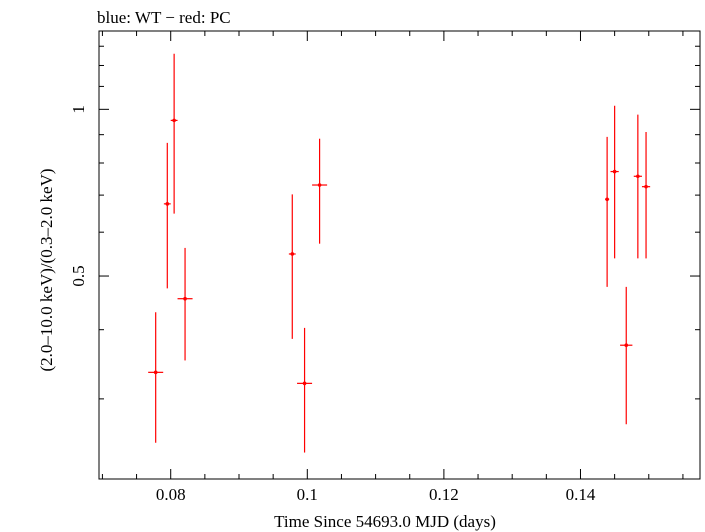  I want to click on y-axis-label: (2.0–10.0 keV)/(0.3–2.0 keV), so click(46, 269).